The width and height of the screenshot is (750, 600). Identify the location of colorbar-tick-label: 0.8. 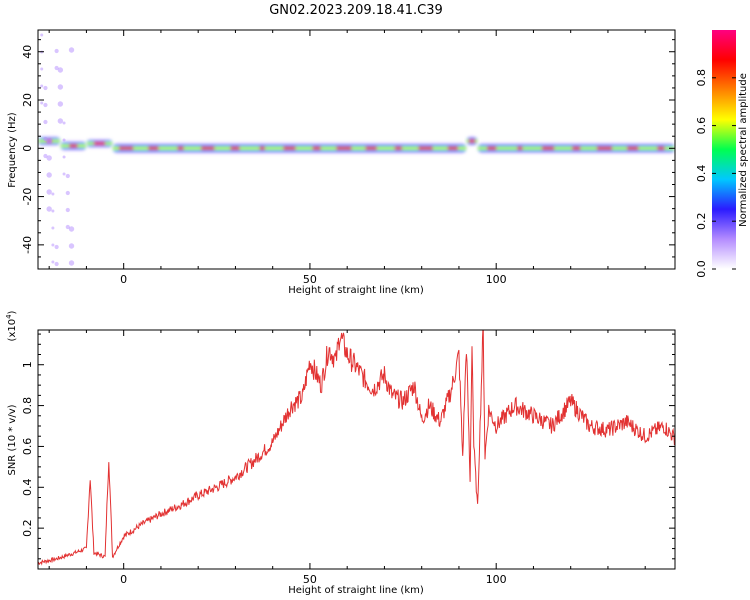
(701, 78).